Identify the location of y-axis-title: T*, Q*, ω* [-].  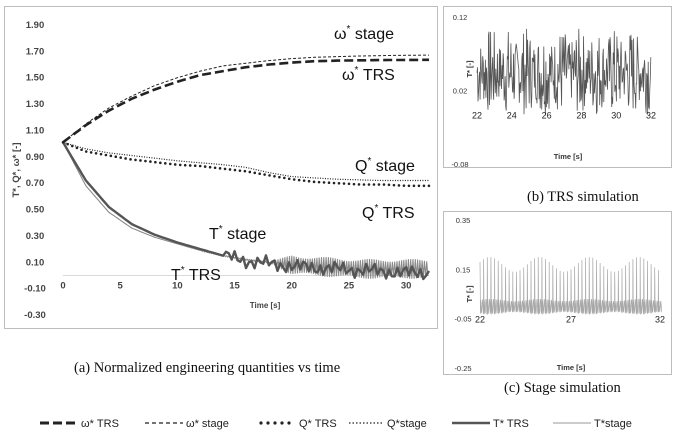
(16, 170).